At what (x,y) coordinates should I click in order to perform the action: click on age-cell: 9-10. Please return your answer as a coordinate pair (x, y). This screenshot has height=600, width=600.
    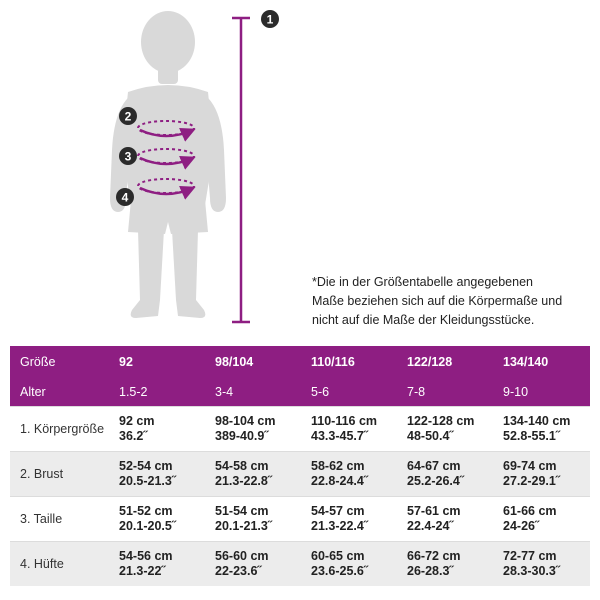
    Looking at the image, I should click on (516, 392).